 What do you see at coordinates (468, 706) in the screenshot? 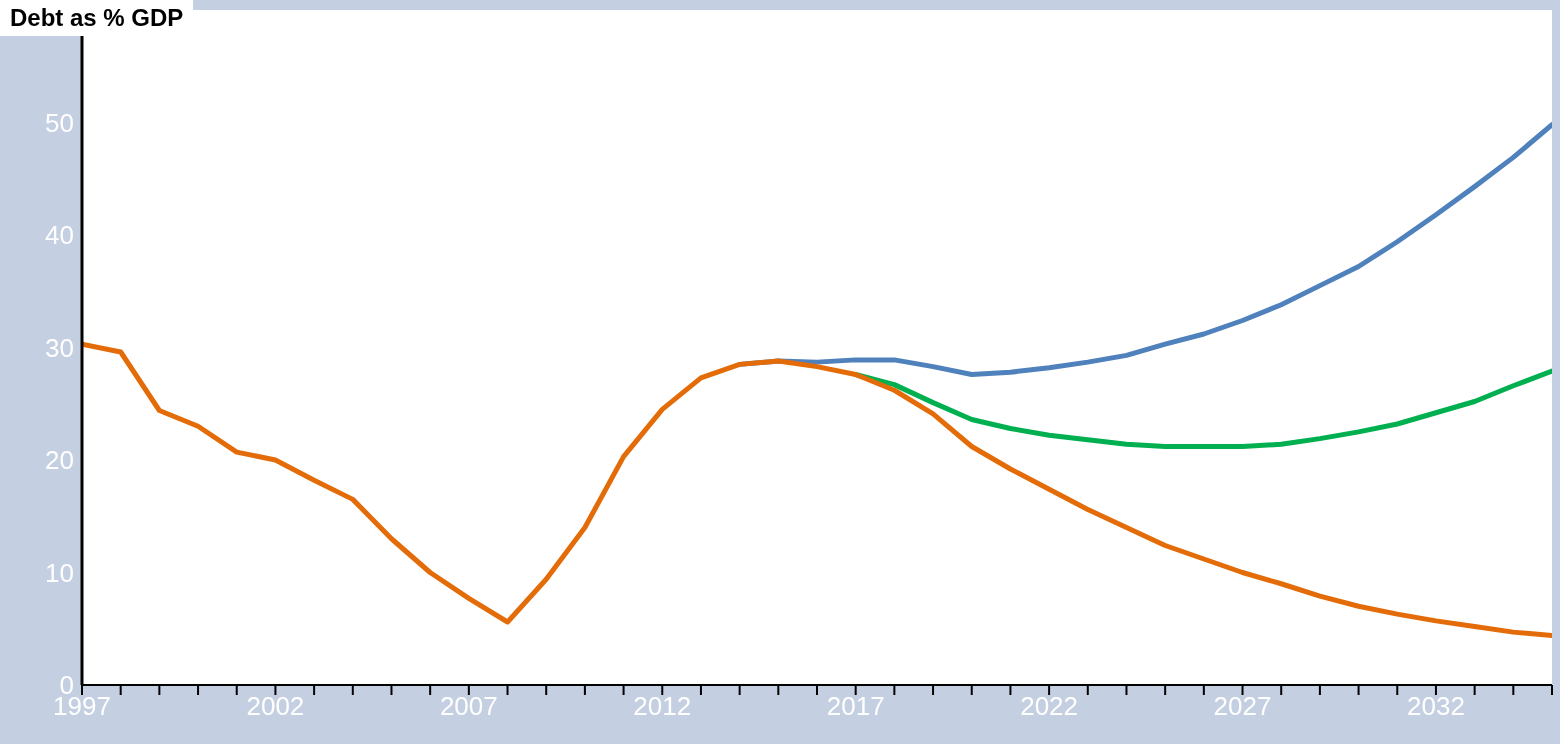
I see `x-tick-label: 2007` at bounding box center [468, 706].